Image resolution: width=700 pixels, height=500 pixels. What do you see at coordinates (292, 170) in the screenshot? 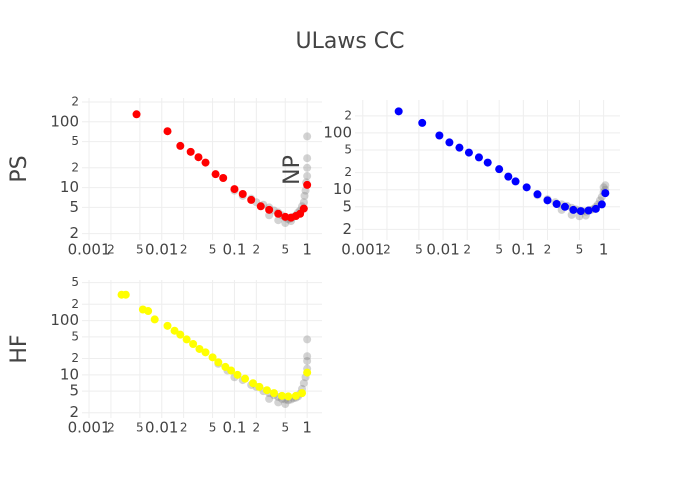
I see `y-axis-label: NP` at bounding box center [292, 170].